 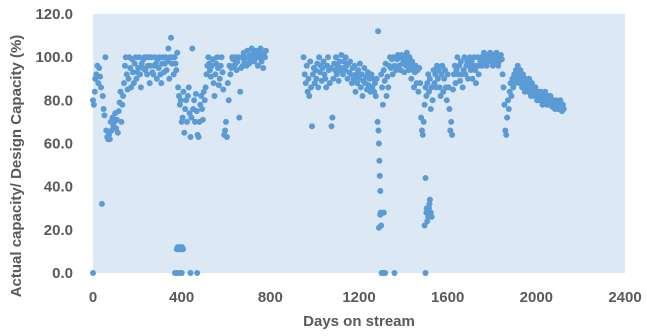 I want to click on y-tick-label: 60.0, so click(x=58, y=144).